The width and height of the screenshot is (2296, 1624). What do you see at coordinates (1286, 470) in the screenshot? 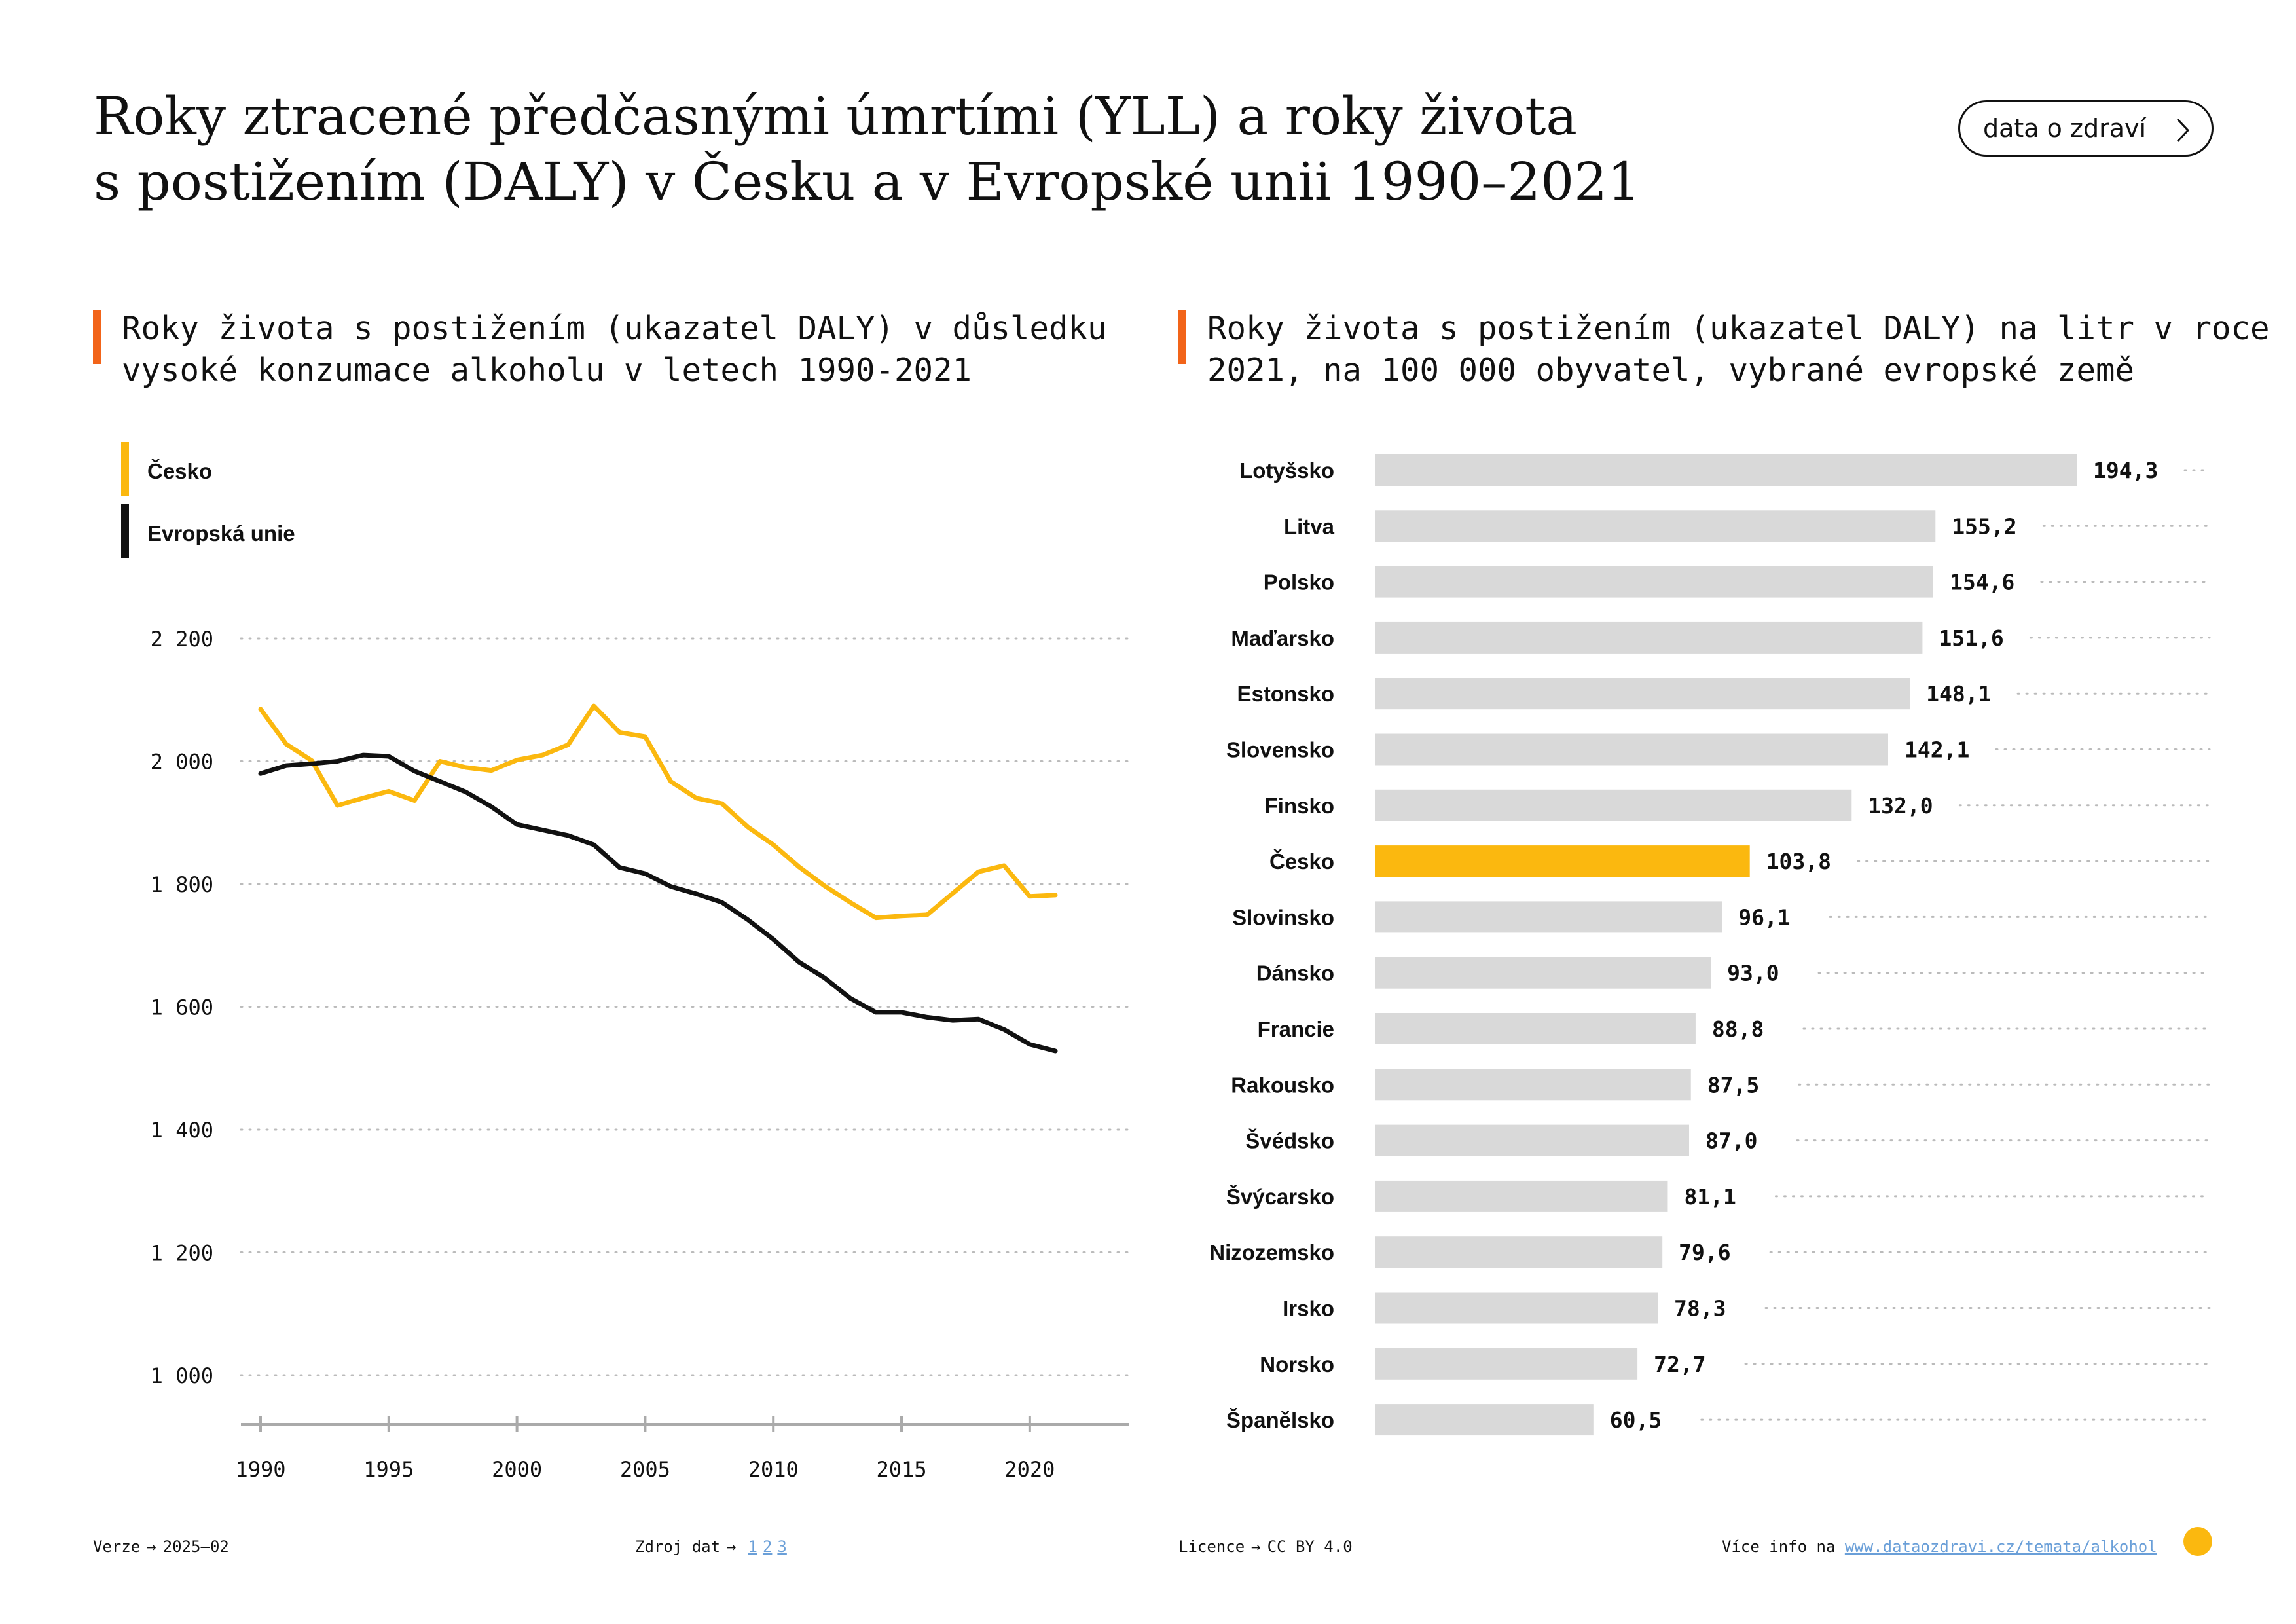
I see `bar-category-label: Lotyšsko` at bounding box center [1286, 470].